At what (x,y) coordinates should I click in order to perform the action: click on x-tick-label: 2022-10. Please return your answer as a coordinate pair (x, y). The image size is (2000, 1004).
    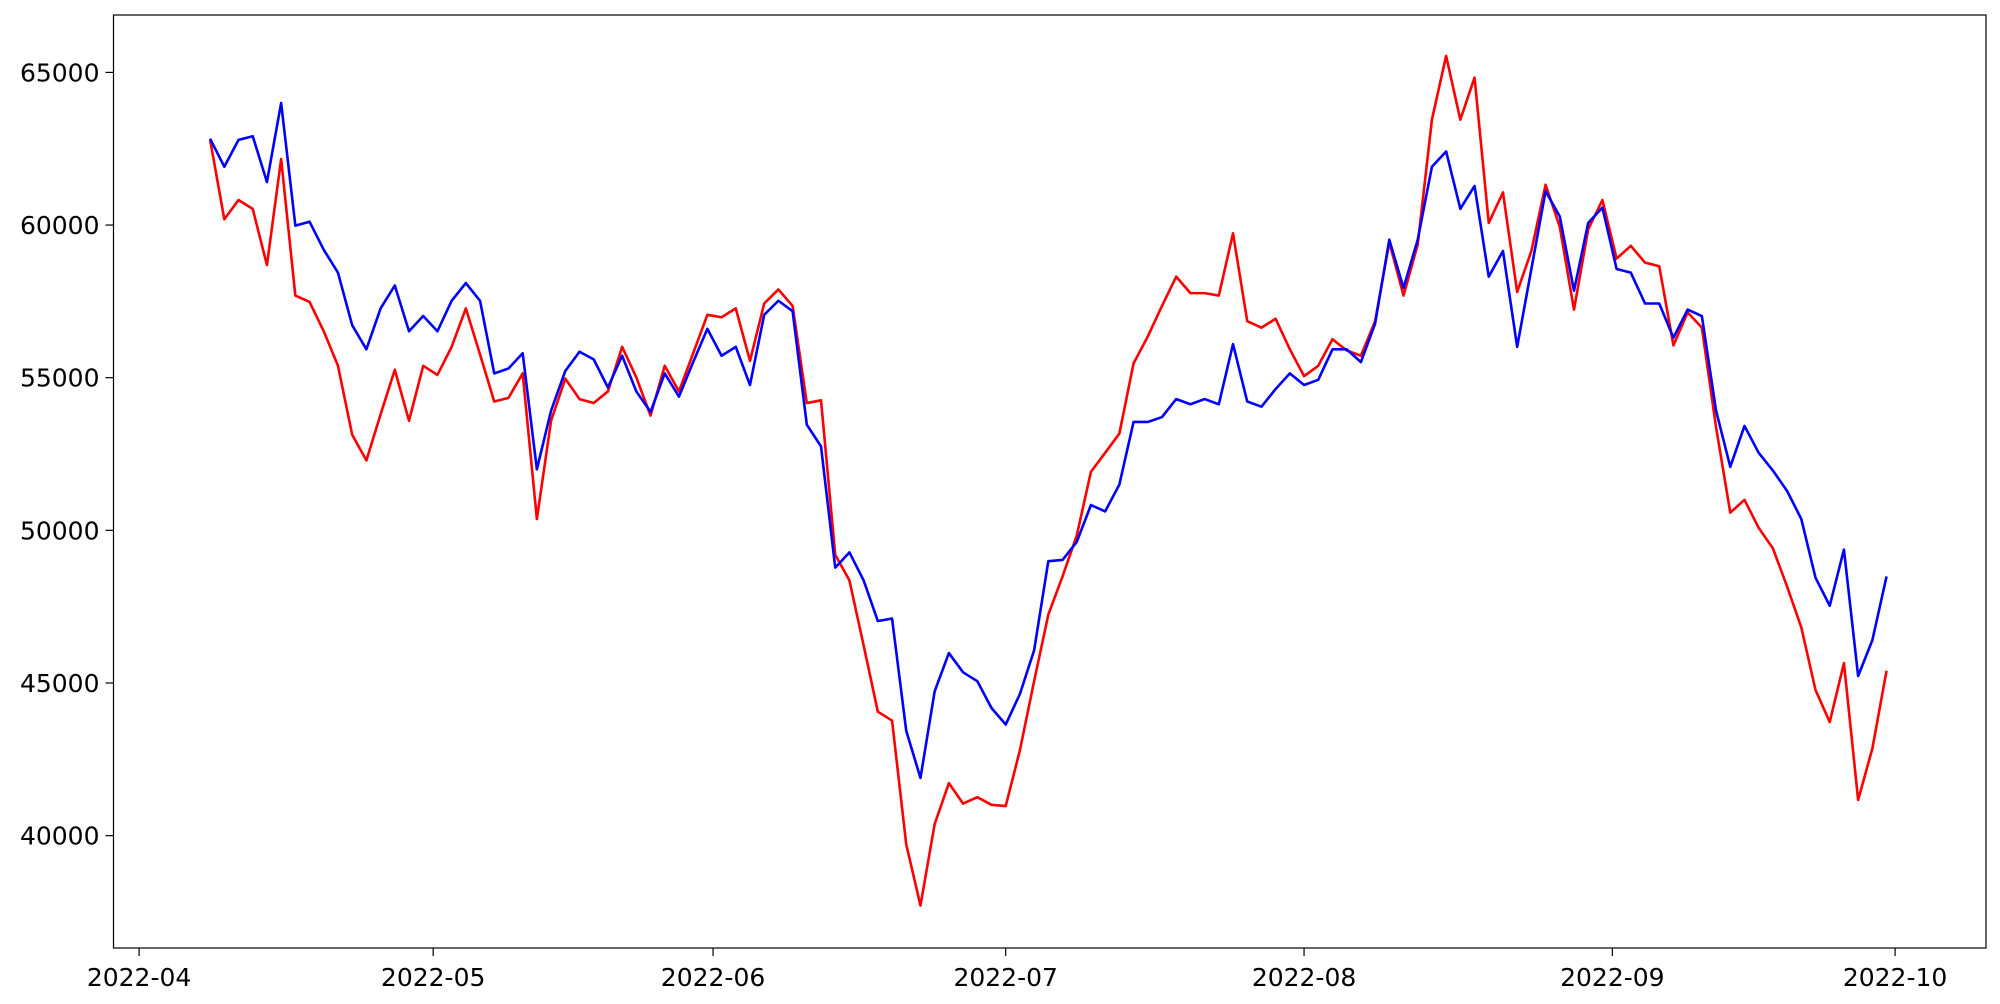
    Looking at the image, I should click on (1895, 977).